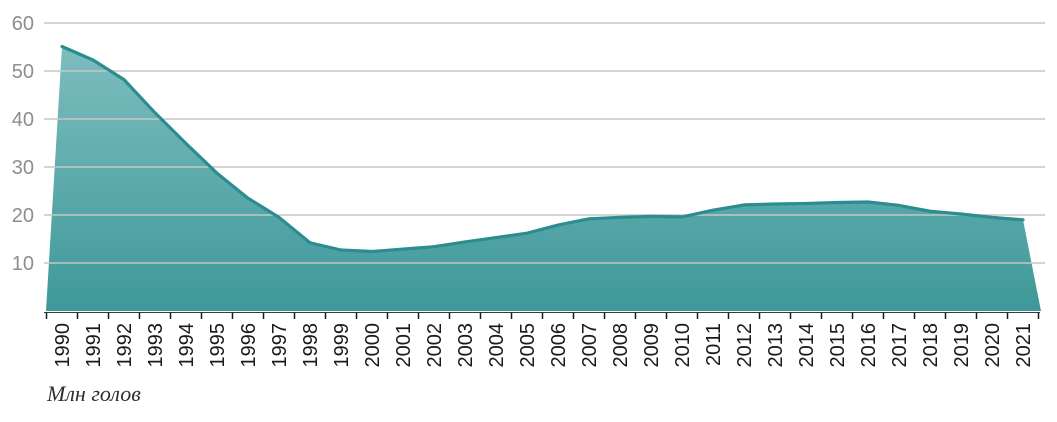 The width and height of the screenshot is (1057, 422). What do you see at coordinates (559, 345) in the screenshot?
I see `x-tick-label: 2006` at bounding box center [559, 345].